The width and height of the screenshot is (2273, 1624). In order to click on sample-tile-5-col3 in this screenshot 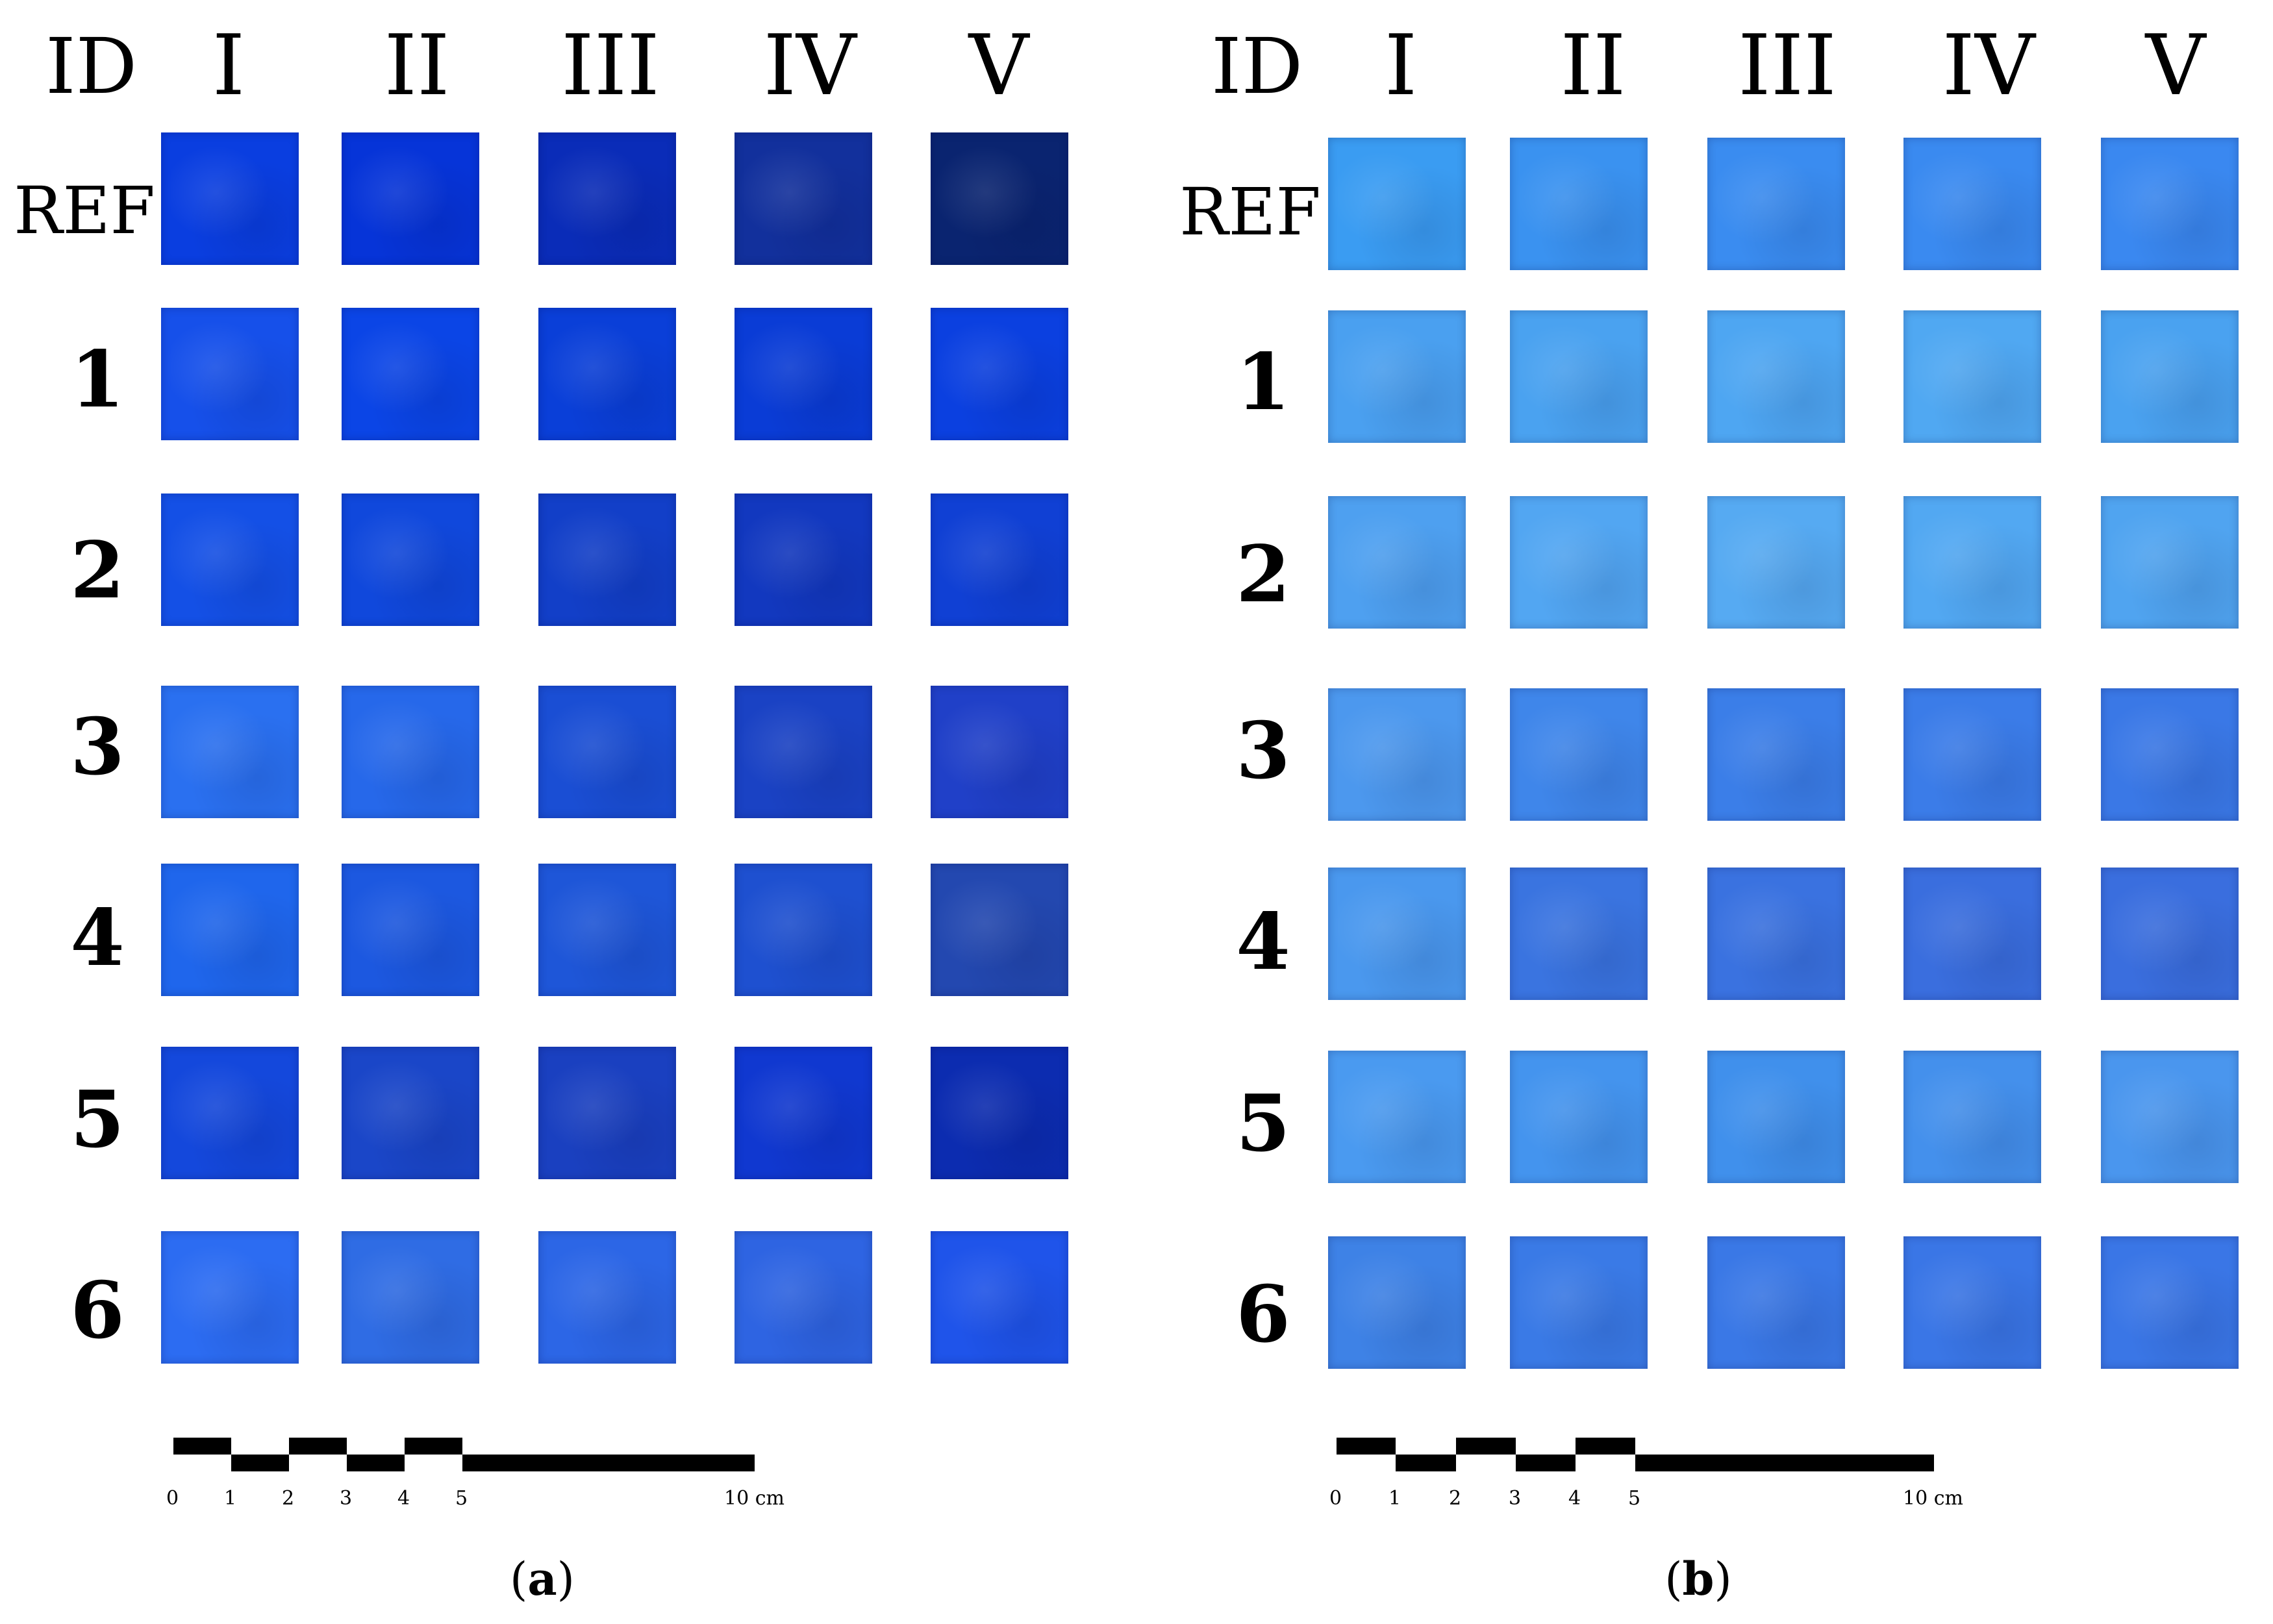, I will do `click(1776, 1117)`.